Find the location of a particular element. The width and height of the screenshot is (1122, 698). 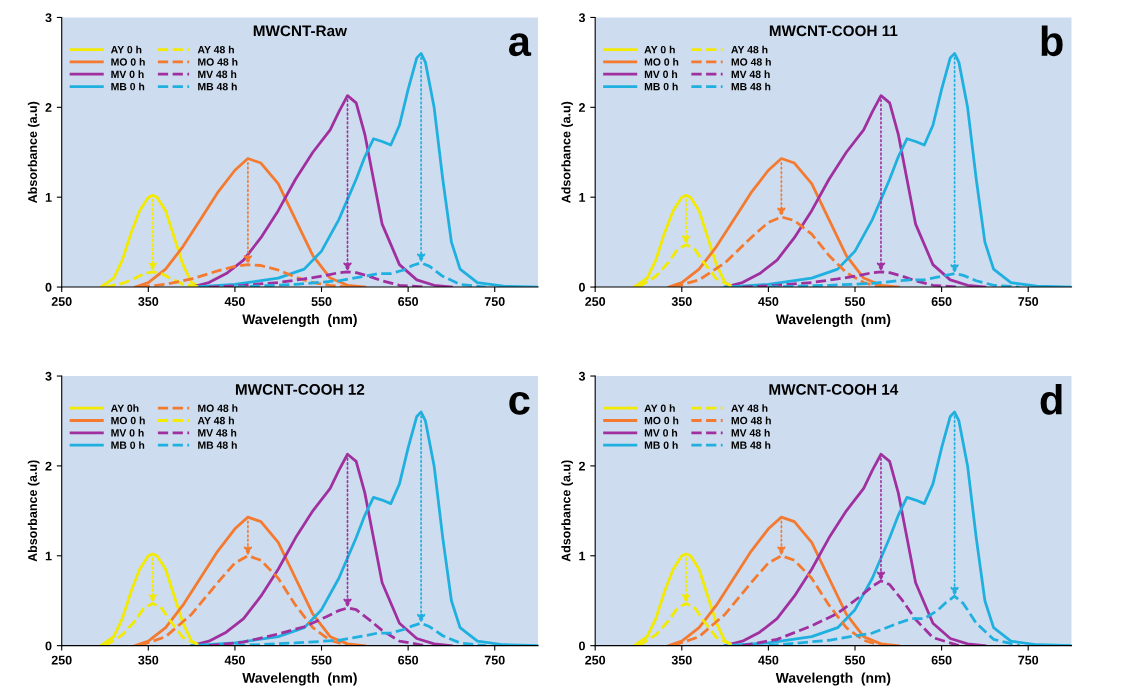

annotation: b is located at coordinates (1052, 41).